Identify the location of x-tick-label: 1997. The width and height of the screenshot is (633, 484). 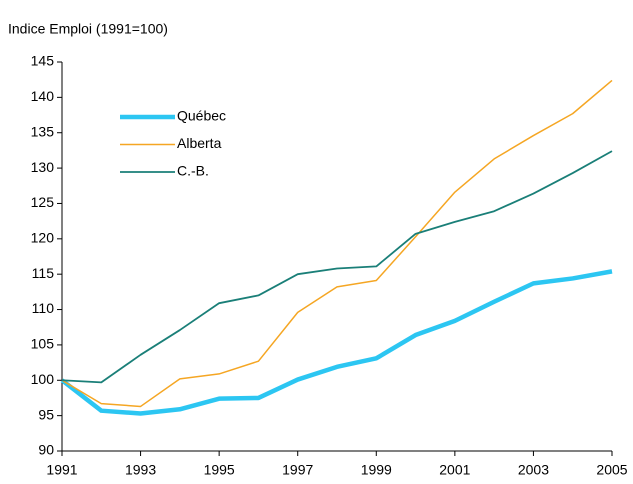
(297, 470).